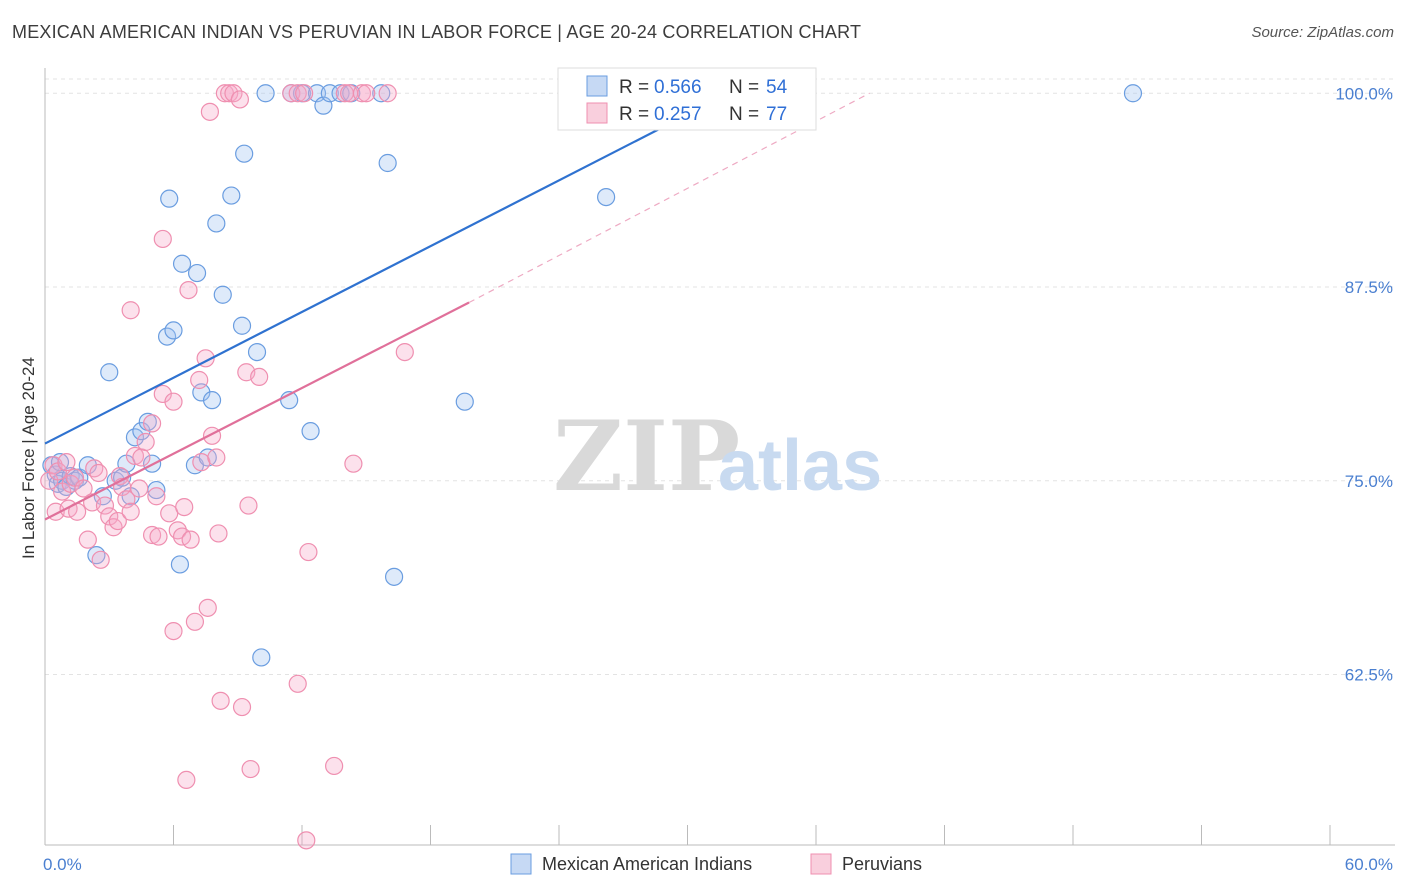 The image size is (1406, 892). What do you see at coordinates (1369, 481) in the screenshot?
I see `y-tick-label-1: 75.0%` at bounding box center [1369, 481].